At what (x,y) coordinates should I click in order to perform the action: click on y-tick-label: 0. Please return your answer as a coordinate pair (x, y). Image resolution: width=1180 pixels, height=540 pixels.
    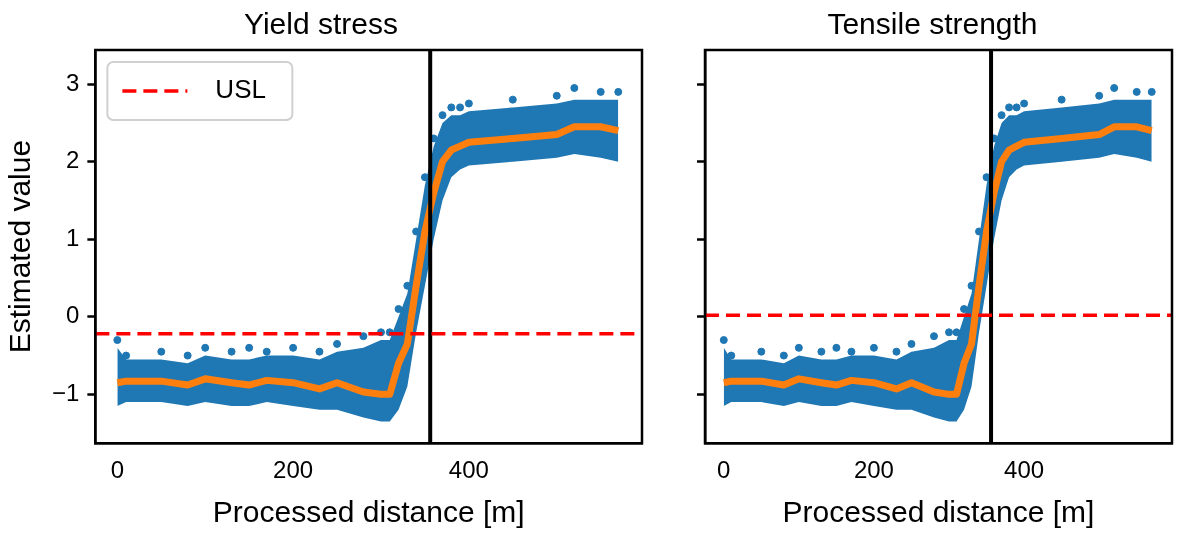
    Looking at the image, I should click on (73, 315).